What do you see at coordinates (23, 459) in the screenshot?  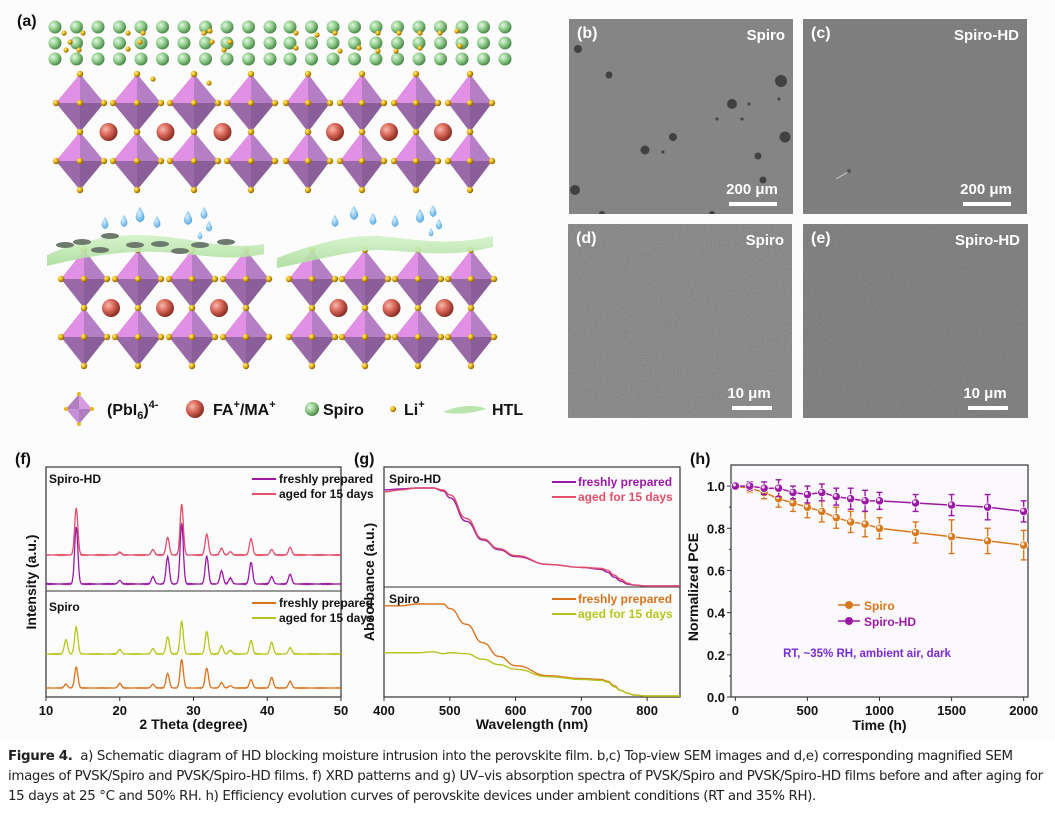 I see `panel-label-f: (f)` at bounding box center [23, 459].